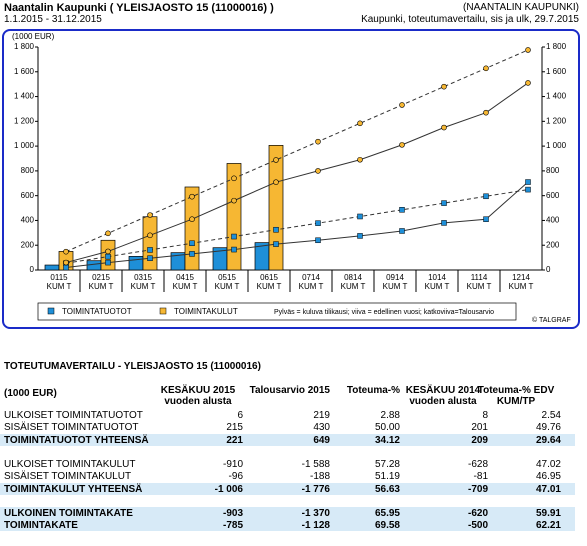  I want to click on cell: 649, so click(321, 440).